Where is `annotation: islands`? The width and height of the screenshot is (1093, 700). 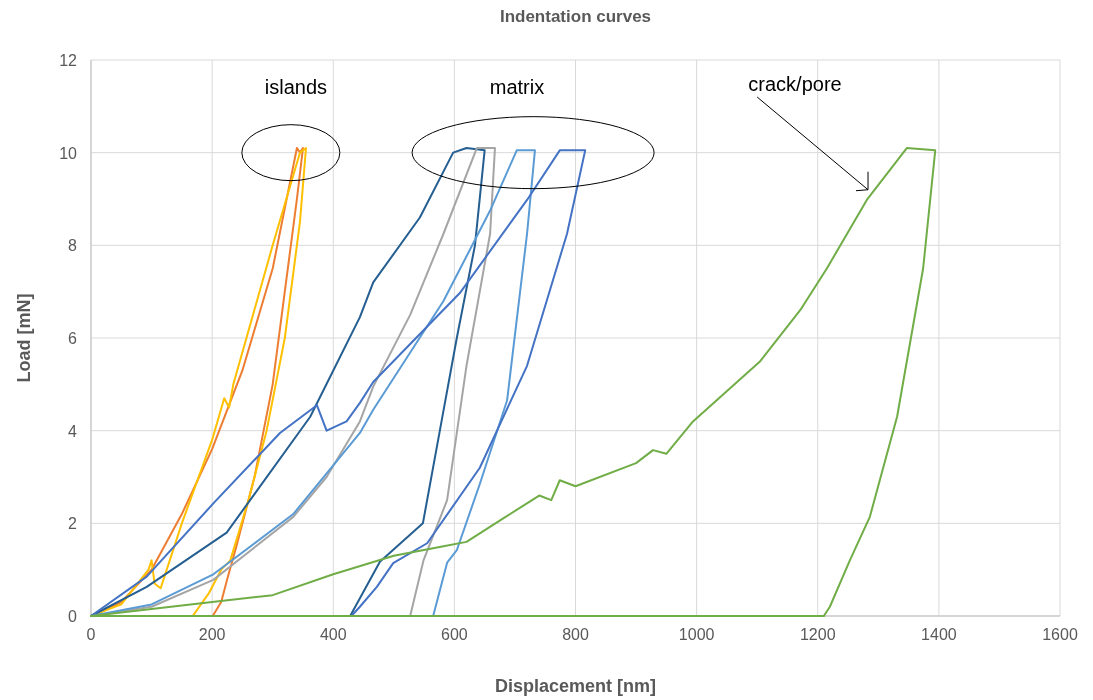
annotation: islands is located at coordinates (296, 87).